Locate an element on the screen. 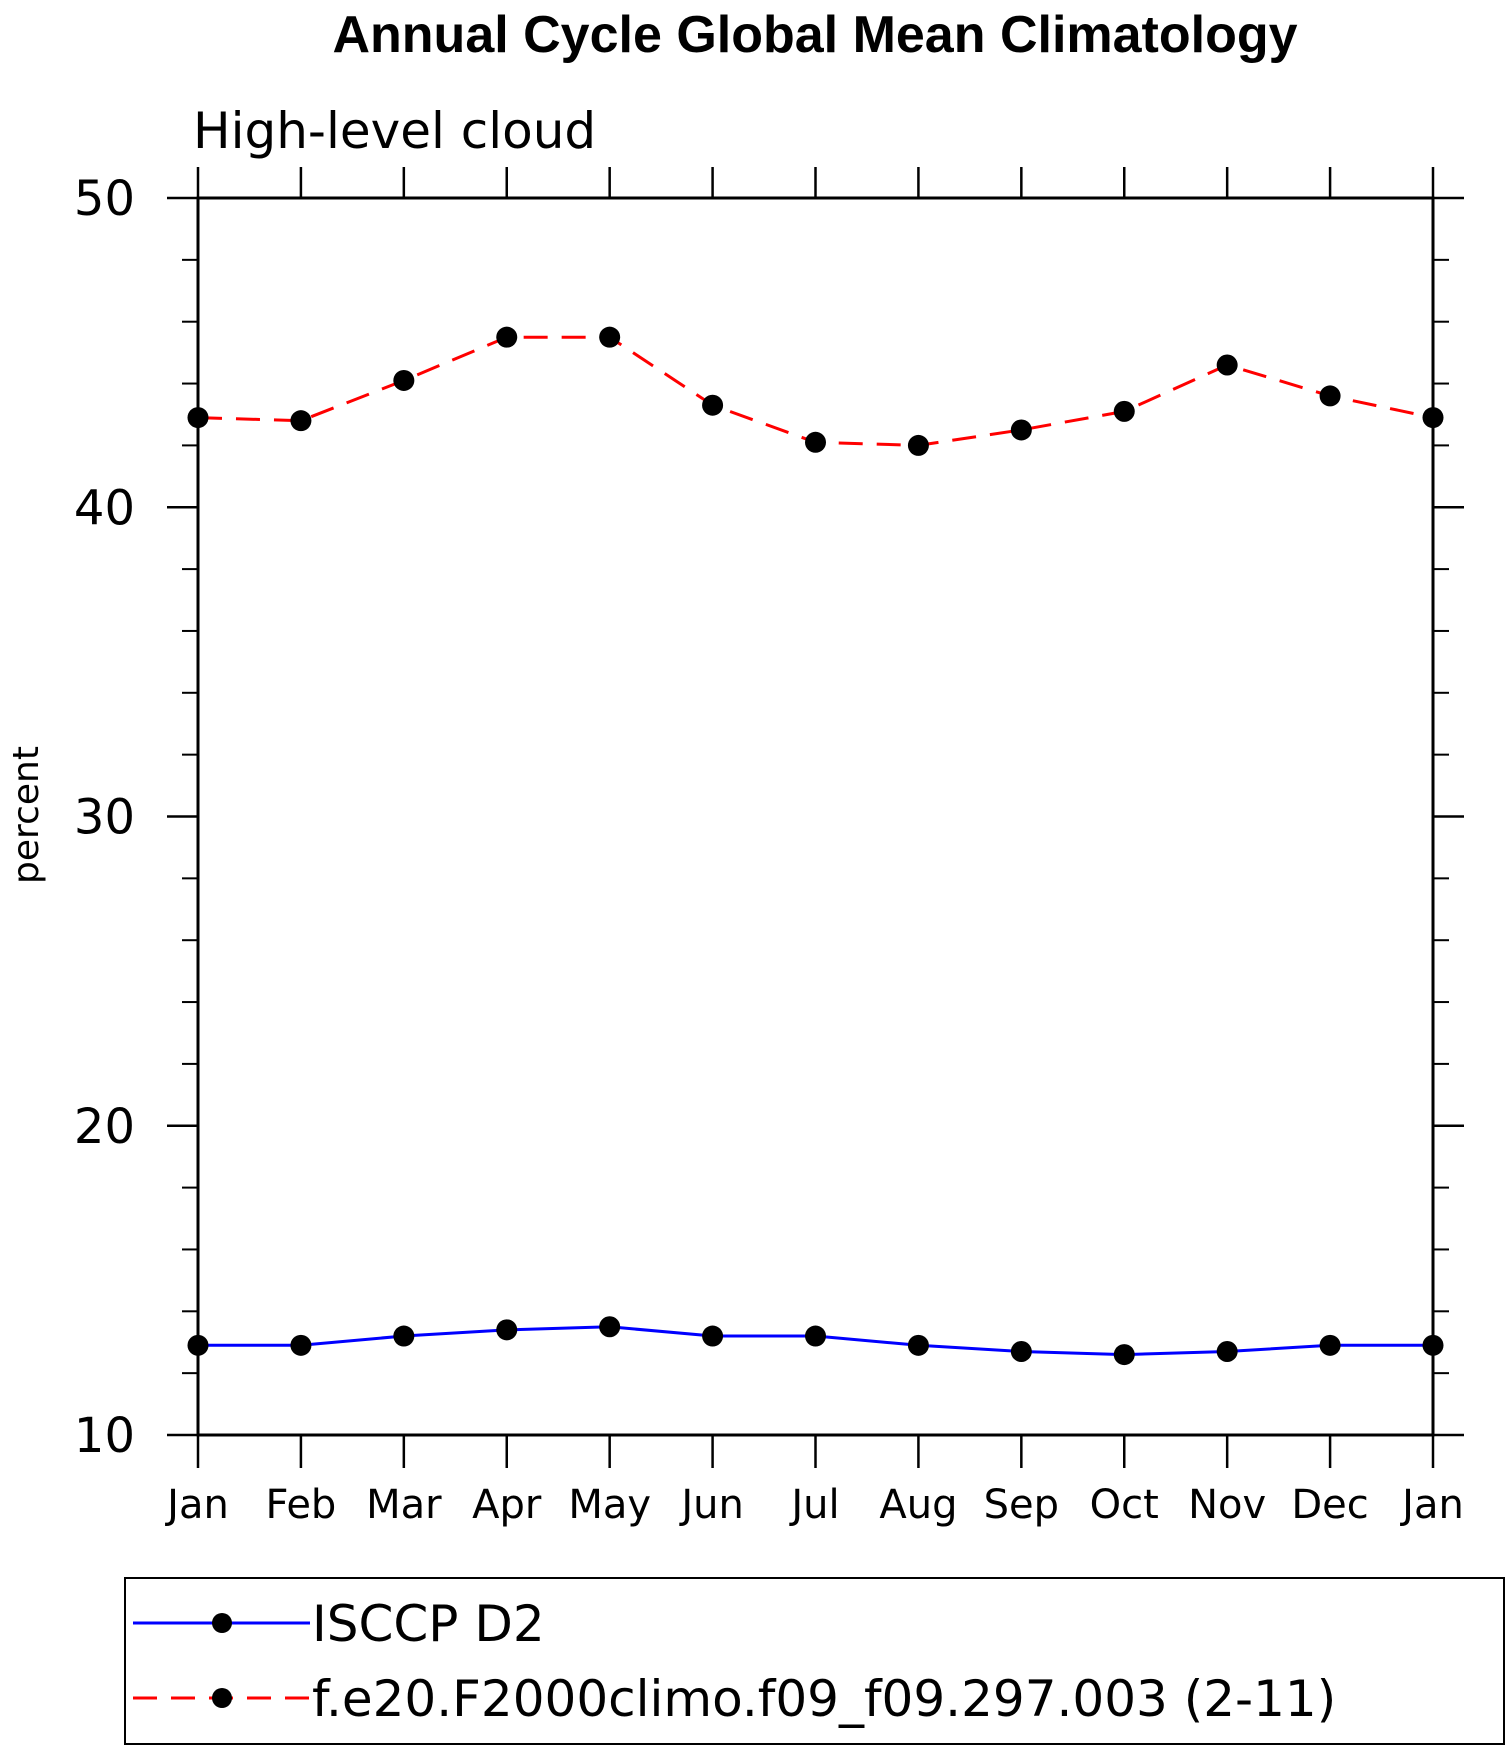 Image resolution: width=1510 pixels, height=1748 pixels. x-tick-label: Apr is located at coordinates (507, 1505).